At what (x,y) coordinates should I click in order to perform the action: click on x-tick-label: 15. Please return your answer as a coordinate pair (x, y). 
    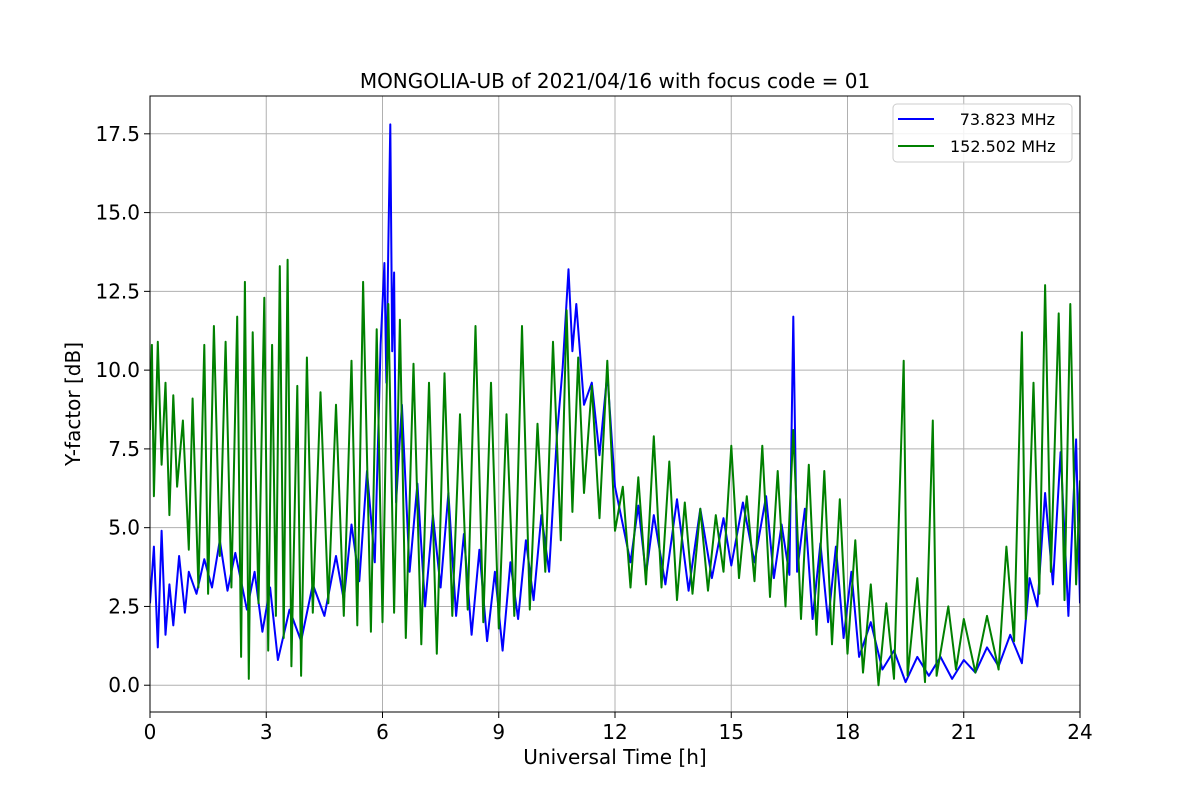
    Looking at the image, I should click on (731, 732).